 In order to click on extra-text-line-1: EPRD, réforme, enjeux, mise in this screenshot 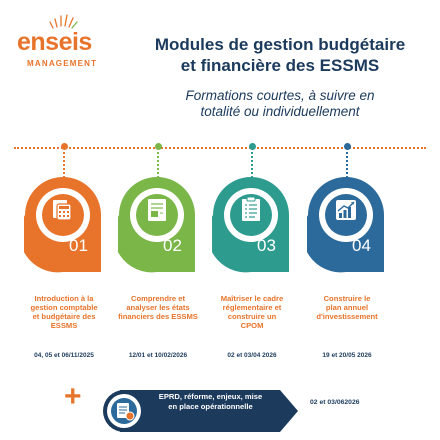, I will do `click(210, 396)`.